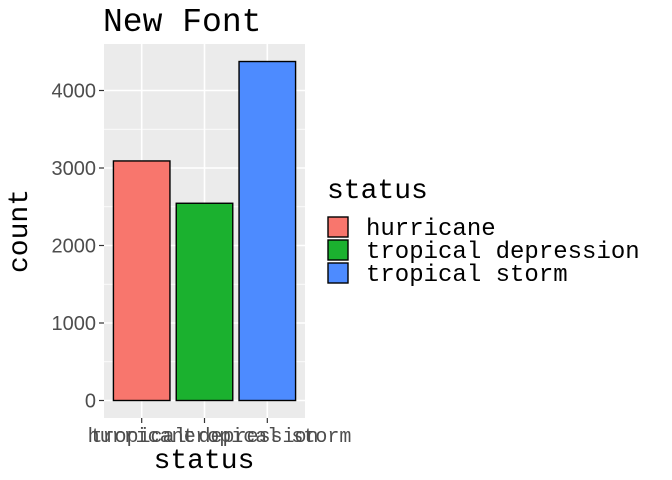  What do you see at coordinates (74, 92) in the screenshot?
I see `y-tick-label: 4000` at bounding box center [74, 92].